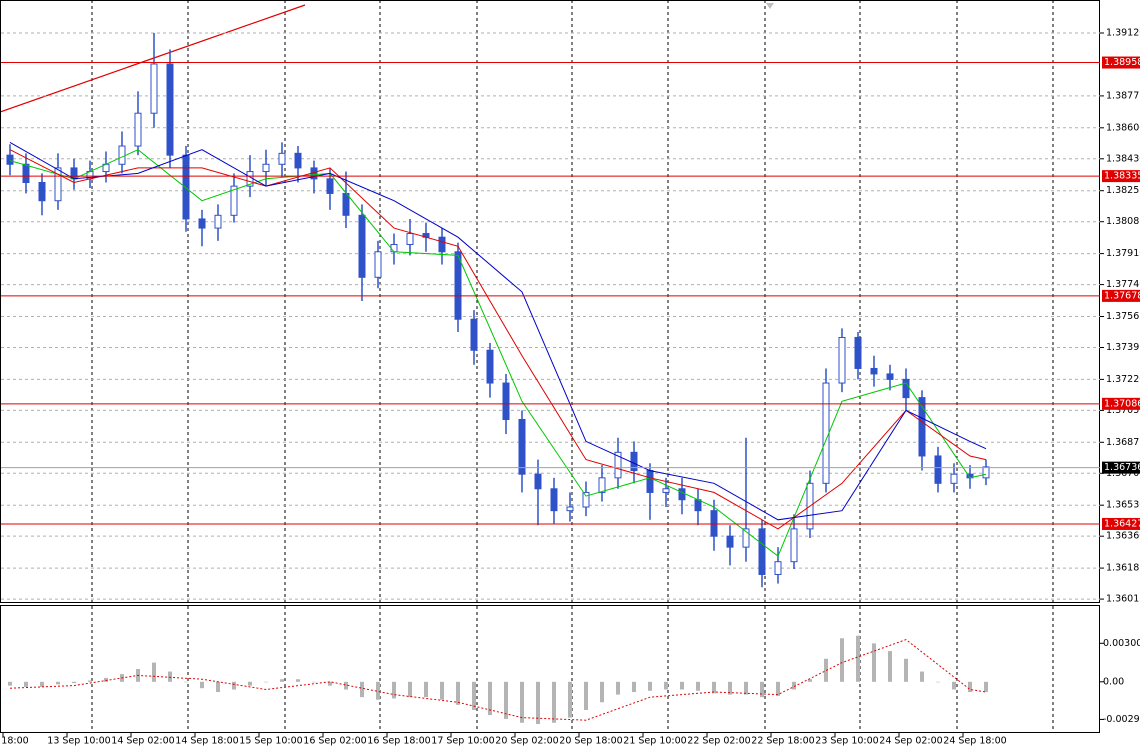 Image resolution: width=1140 pixels, height=754 pixels. Describe the element at coordinates (1122, 62) in the screenshot. I see `level-label: 1.38958` at that location.